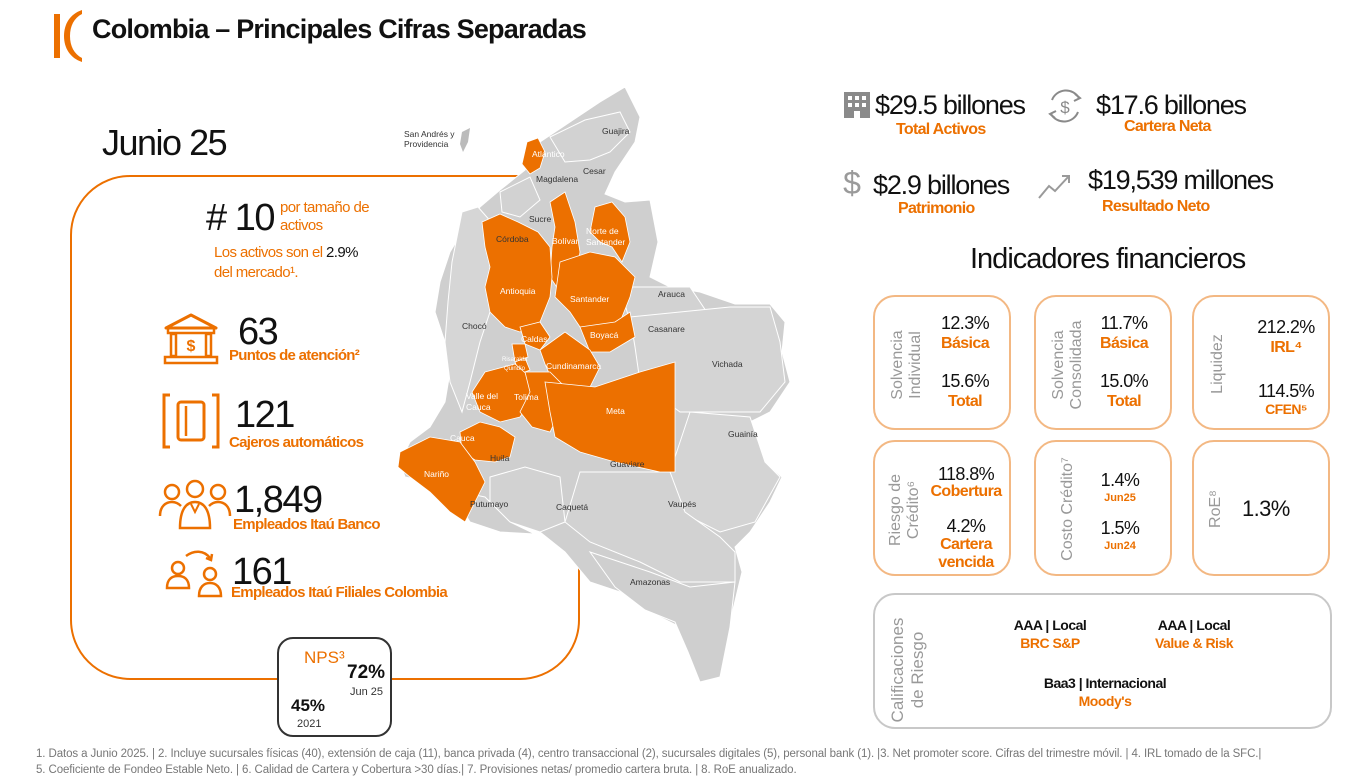 The image size is (1364, 782). What do you see at coordinates (512, 239) in the screenshot?
I see `map-label-cordoba: Córdoba` at bounding box center [512, 239].